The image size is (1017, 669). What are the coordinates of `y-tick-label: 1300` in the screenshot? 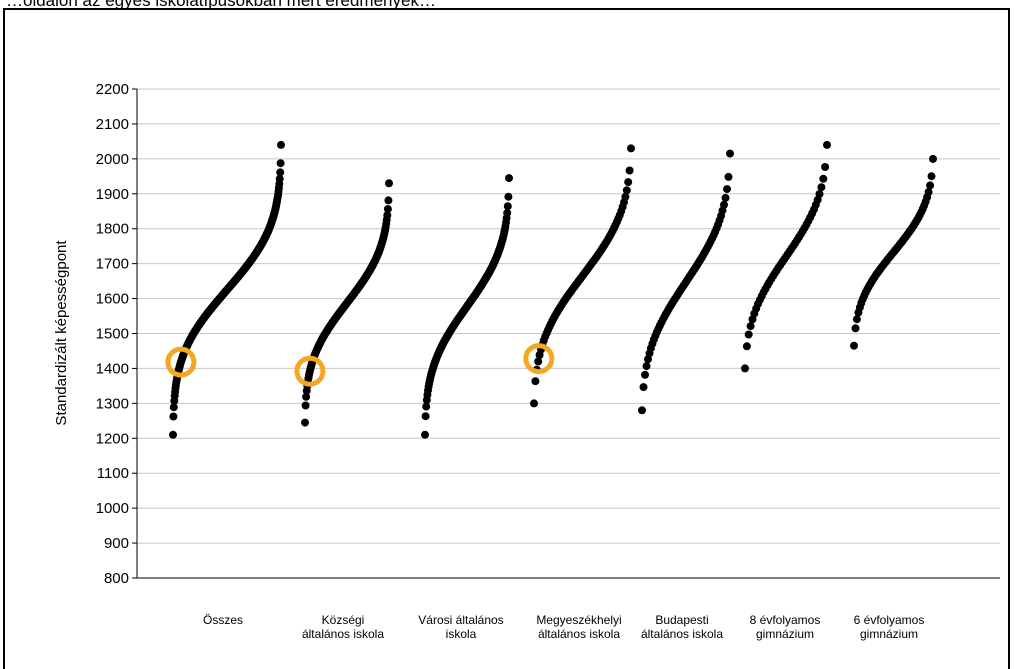 It's located at (112, 403).